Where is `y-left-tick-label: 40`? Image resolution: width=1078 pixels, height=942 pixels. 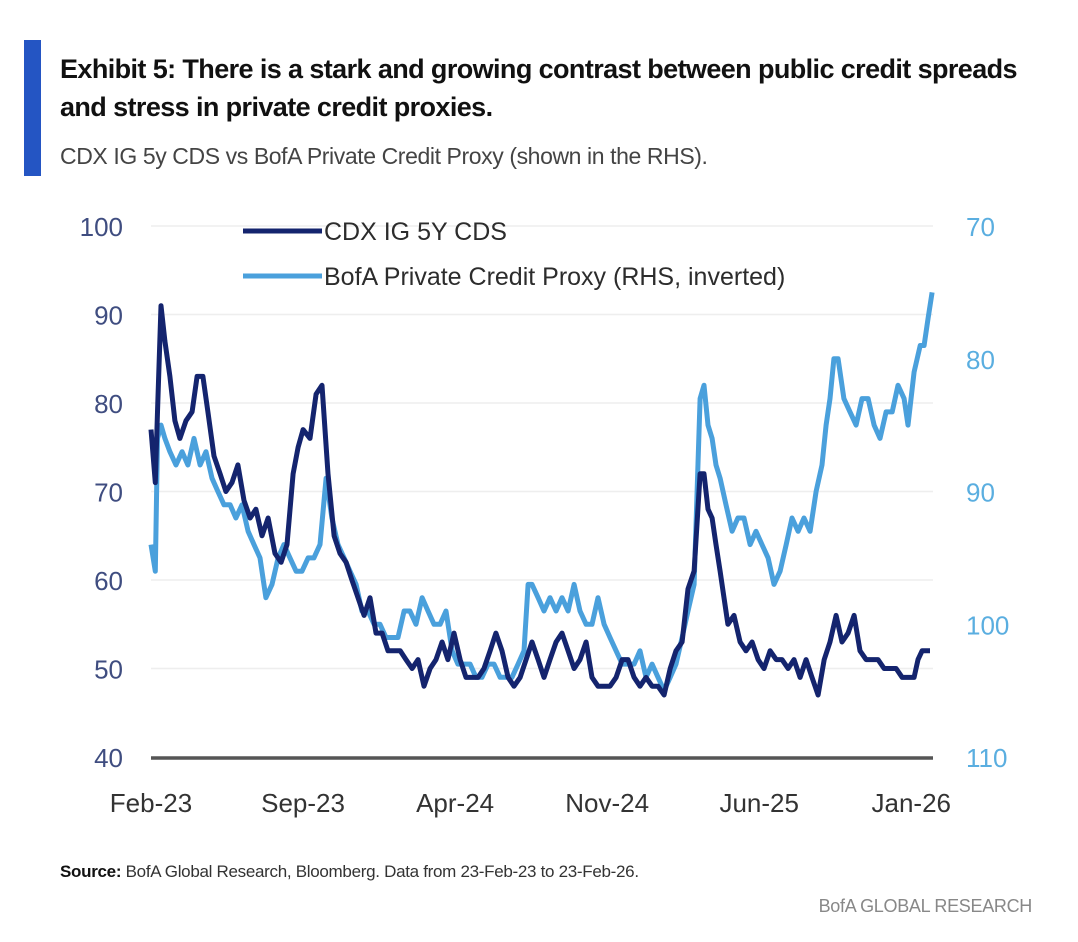
y-left-tick-label: 40 is located at coordinates (108, 758).